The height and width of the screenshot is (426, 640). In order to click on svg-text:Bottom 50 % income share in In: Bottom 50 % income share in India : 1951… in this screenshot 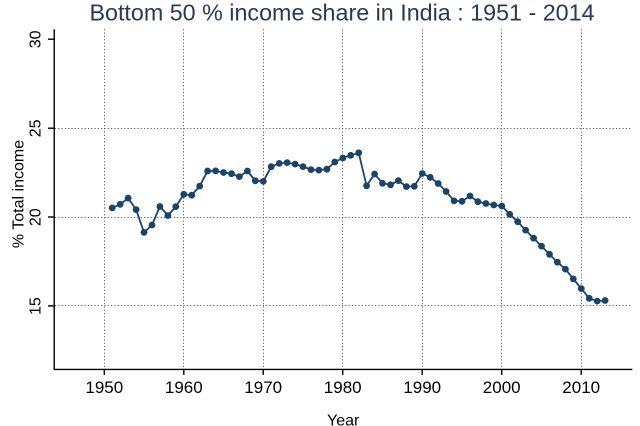, I will do `click(341, 13)`.